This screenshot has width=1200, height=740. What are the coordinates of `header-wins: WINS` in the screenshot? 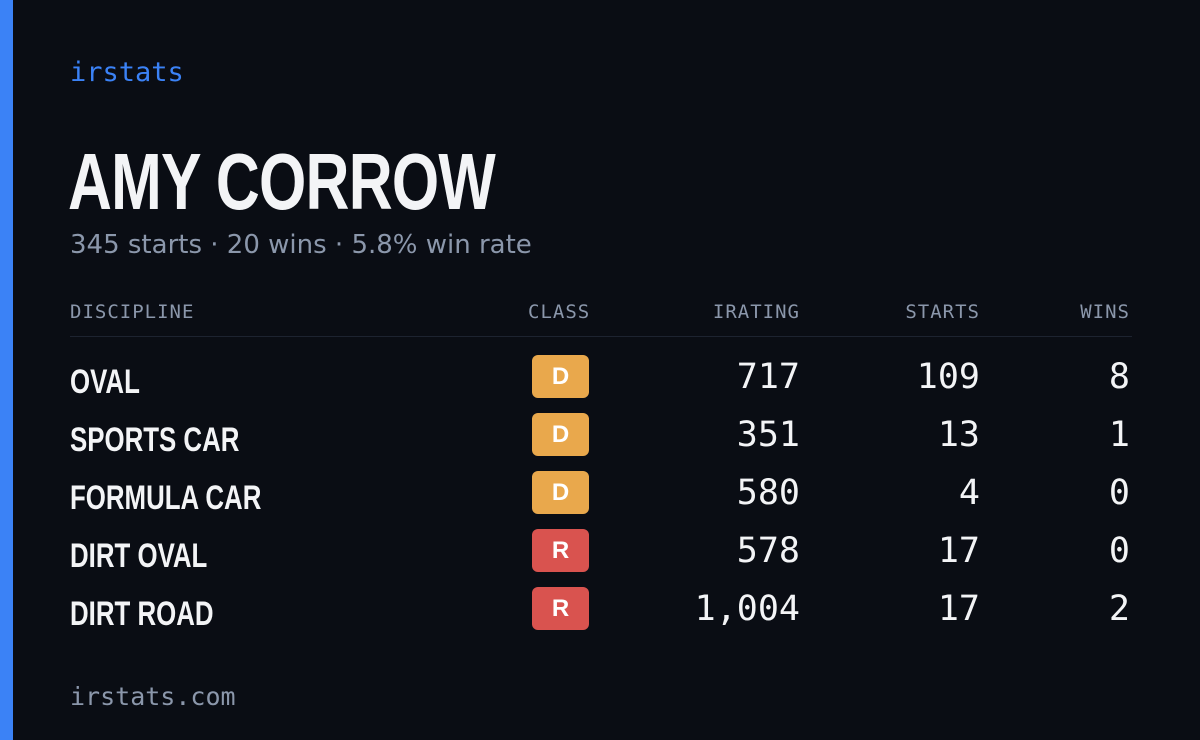 It's located at (1105, 312).